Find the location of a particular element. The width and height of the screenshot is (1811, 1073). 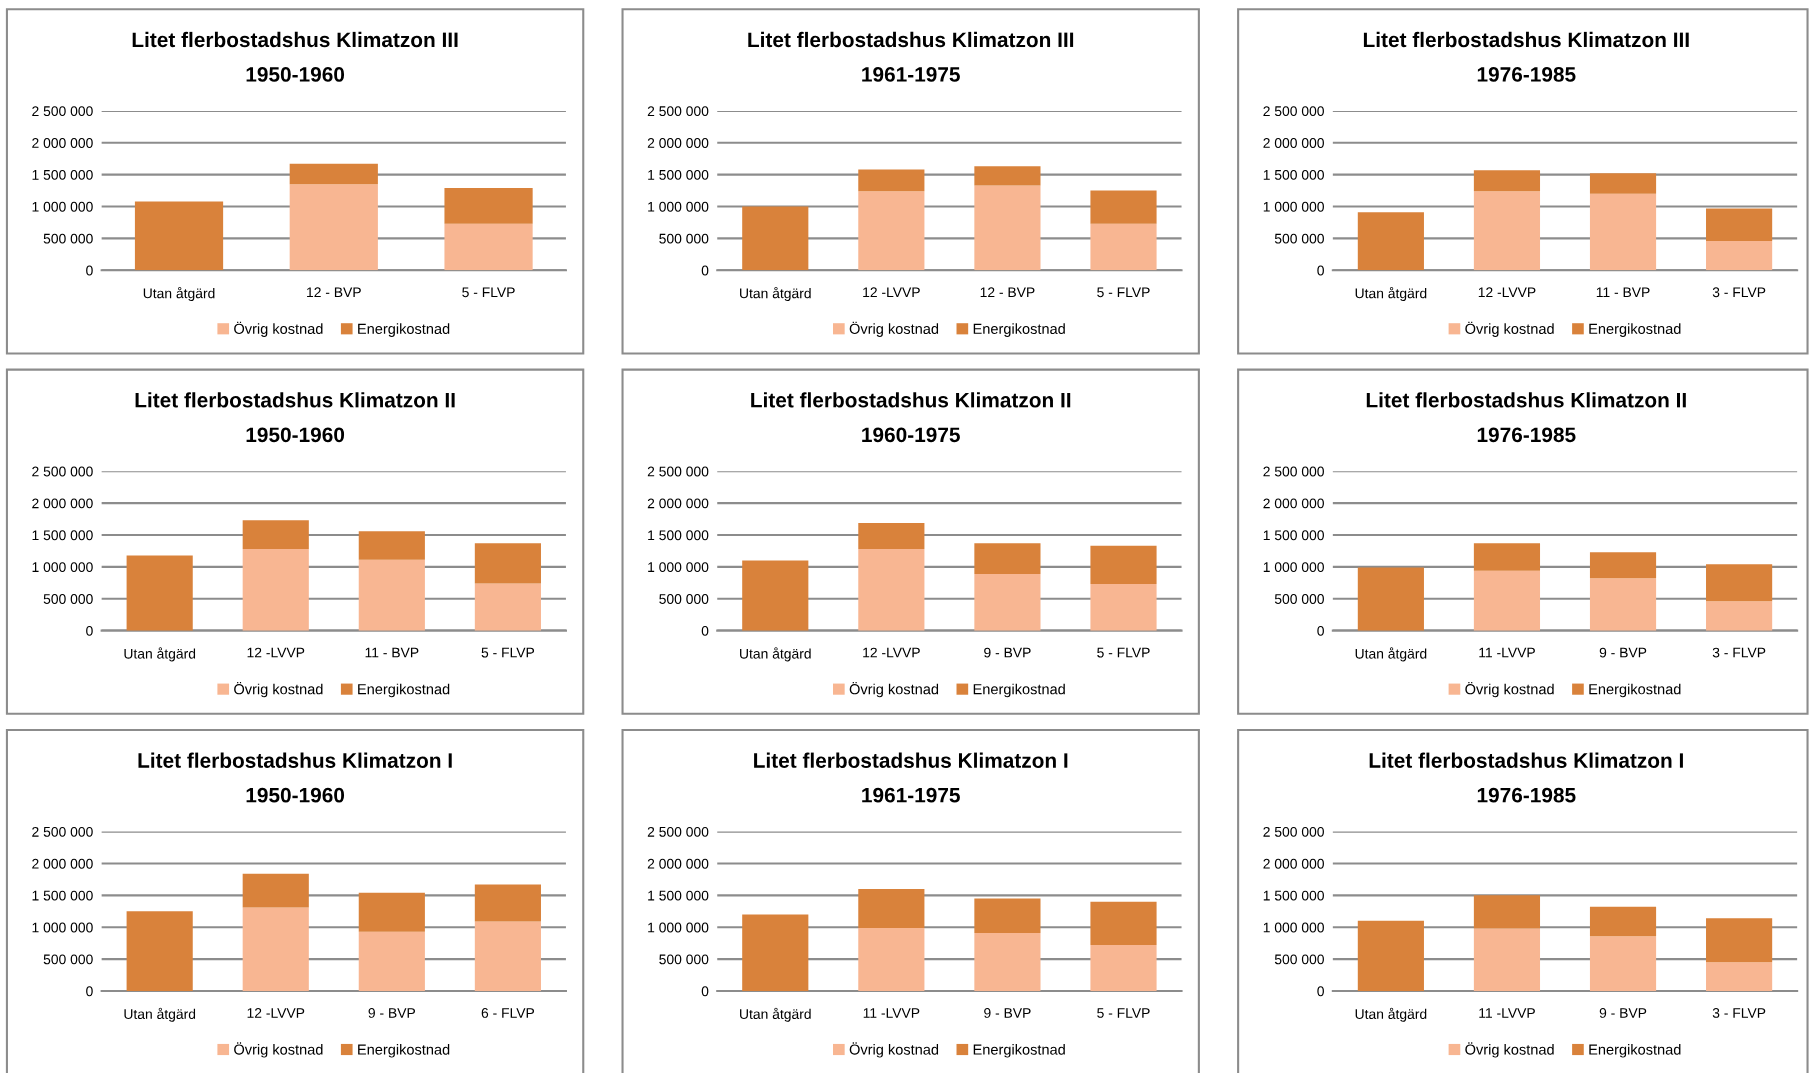

chart-title: Litet flerbostadshus Klimatzon III is located at coordinates (1526, 39).